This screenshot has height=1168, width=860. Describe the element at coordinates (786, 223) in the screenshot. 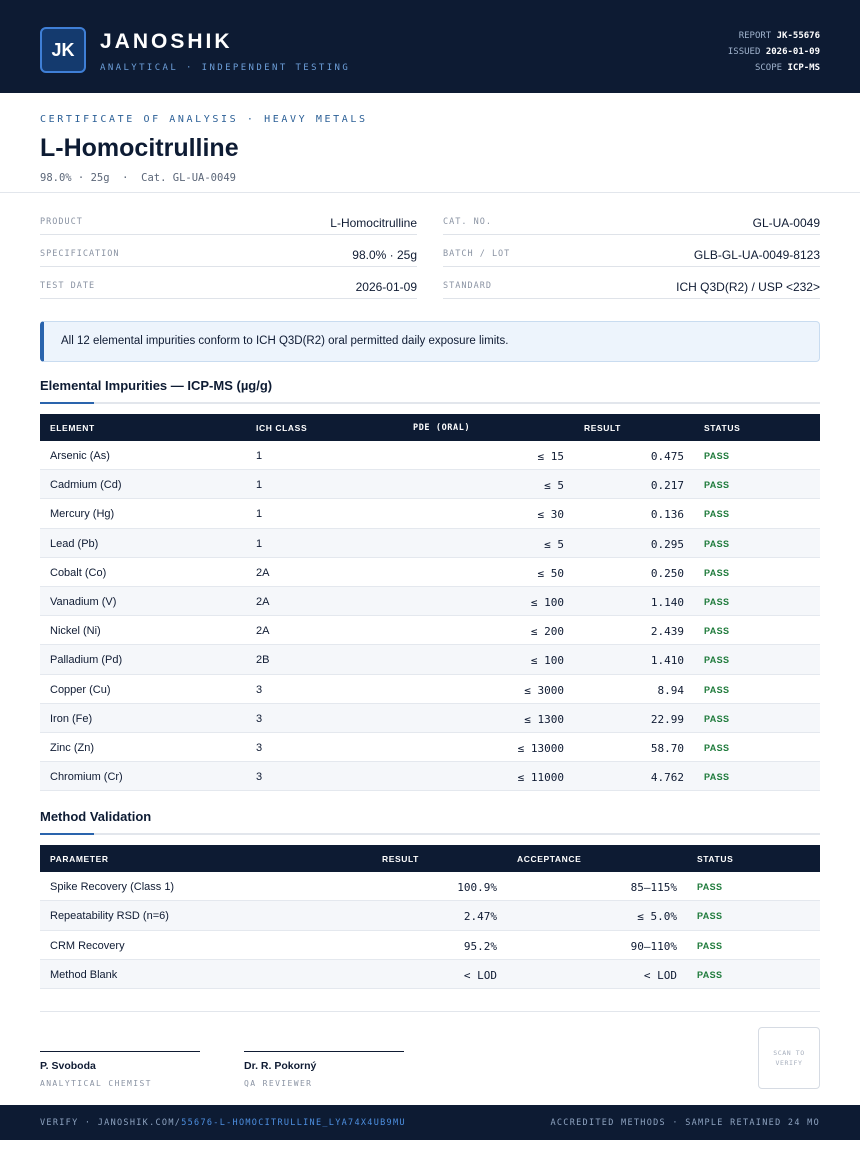

I see `info-value: GL-UA-0049` at that location.